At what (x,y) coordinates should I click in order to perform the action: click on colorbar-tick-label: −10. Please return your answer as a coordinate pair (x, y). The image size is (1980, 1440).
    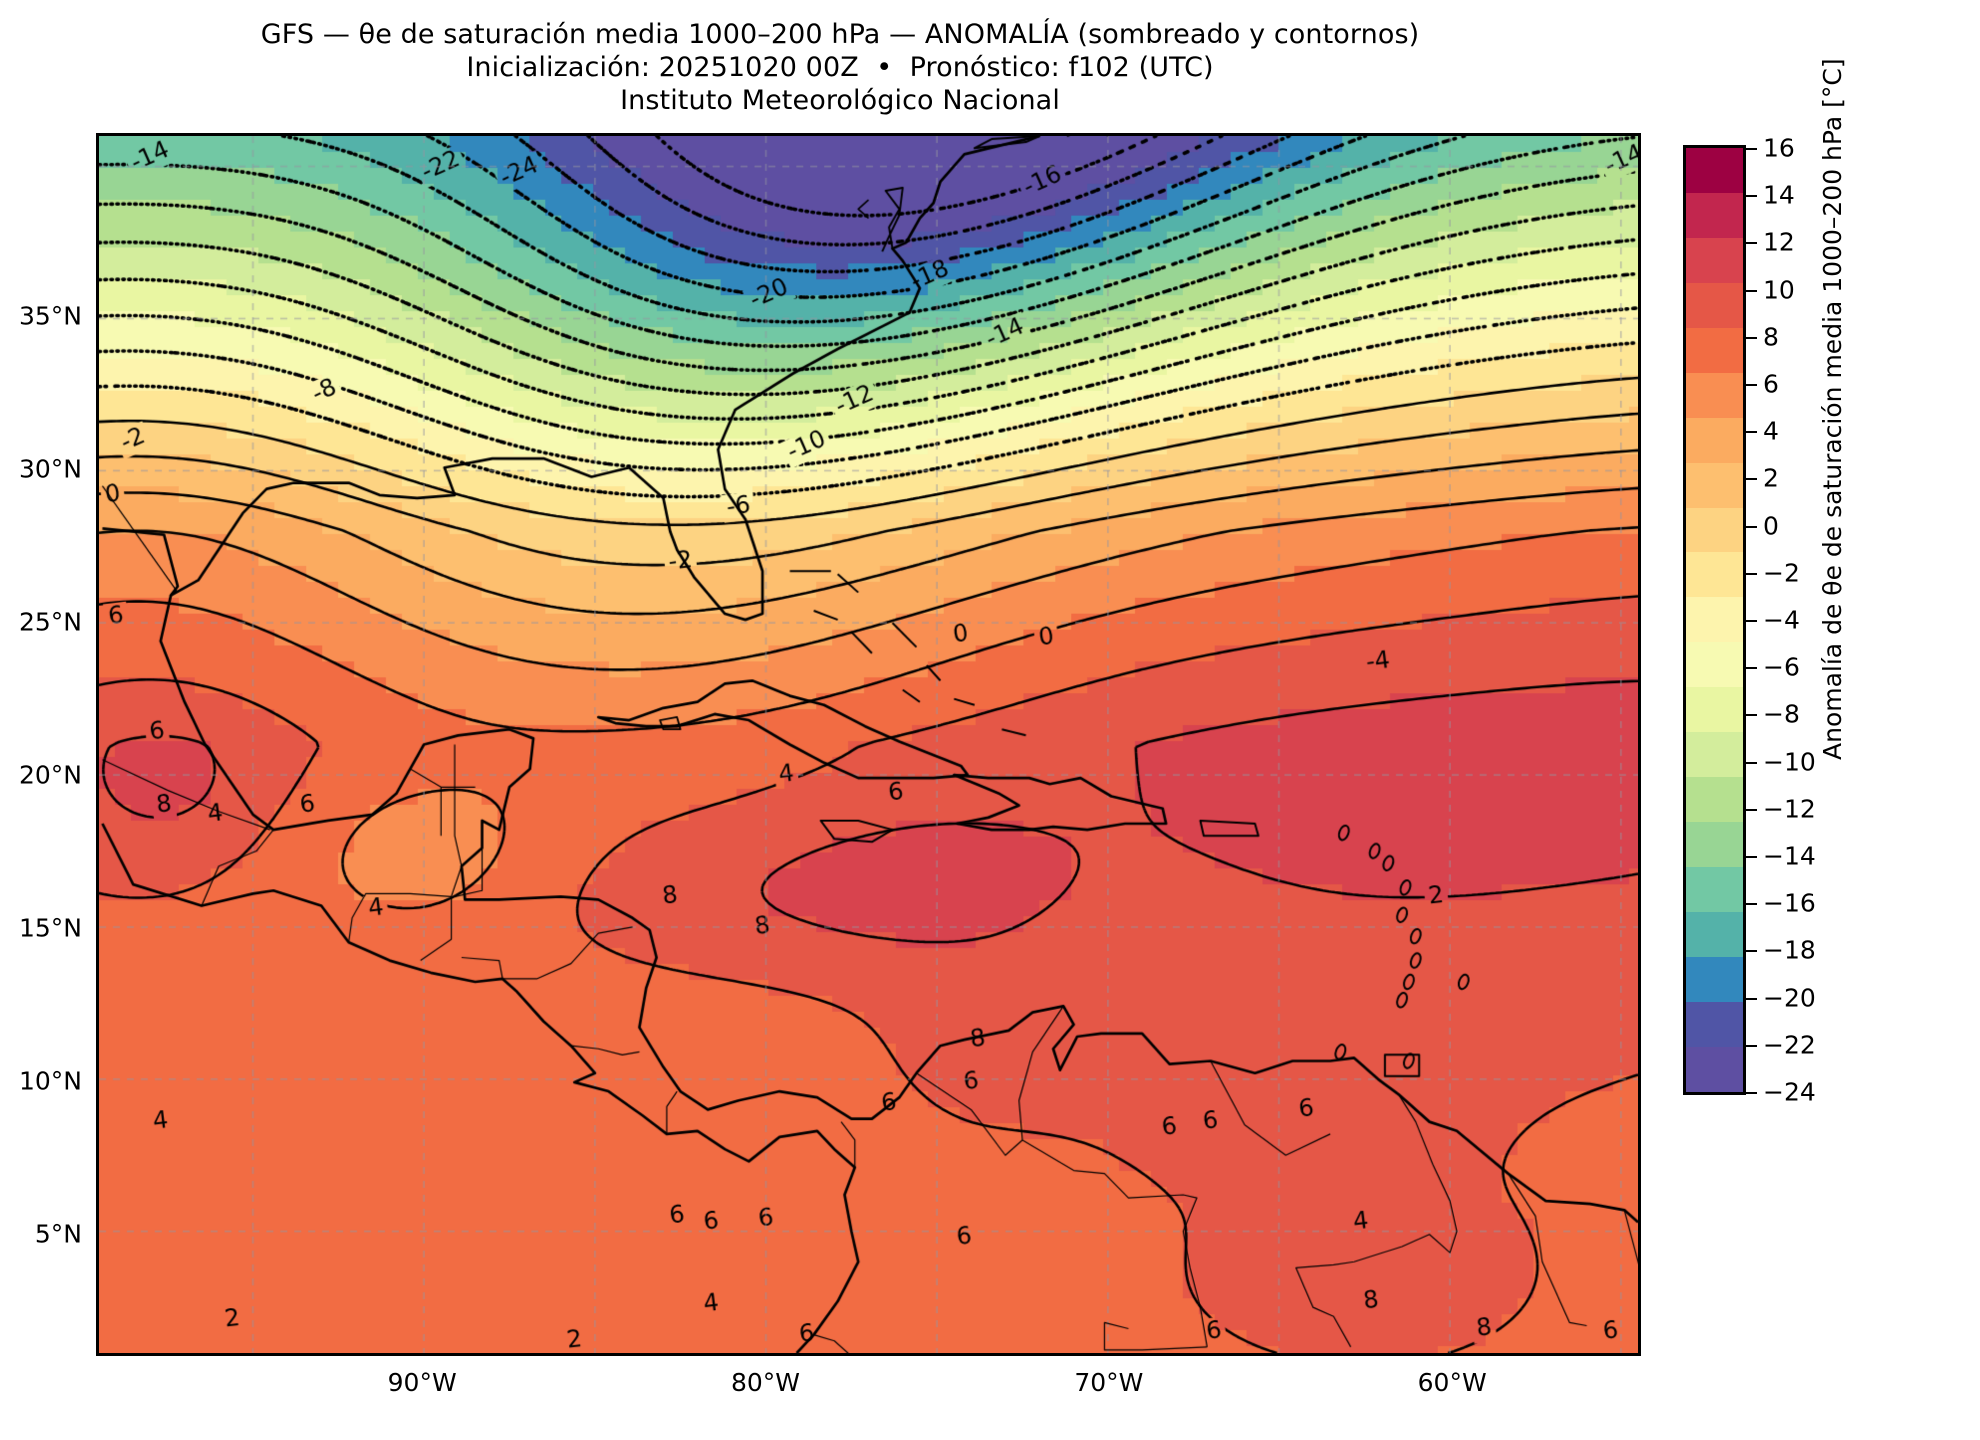
    Looking at the image, I should click on (1789, 762).